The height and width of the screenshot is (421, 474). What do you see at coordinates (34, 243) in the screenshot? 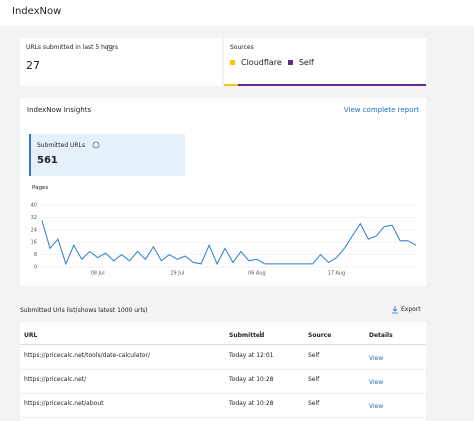
I see `y-tick-label: 16` at bounding box center [34, 243].